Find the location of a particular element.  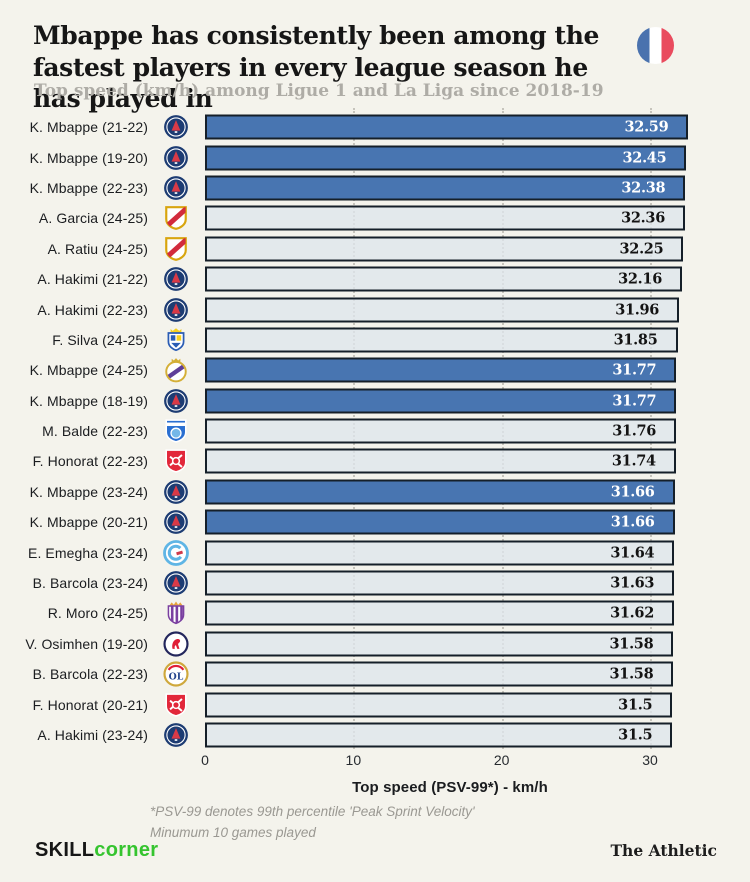

bar-value: 31.5 is located at coordinates (635, 705).